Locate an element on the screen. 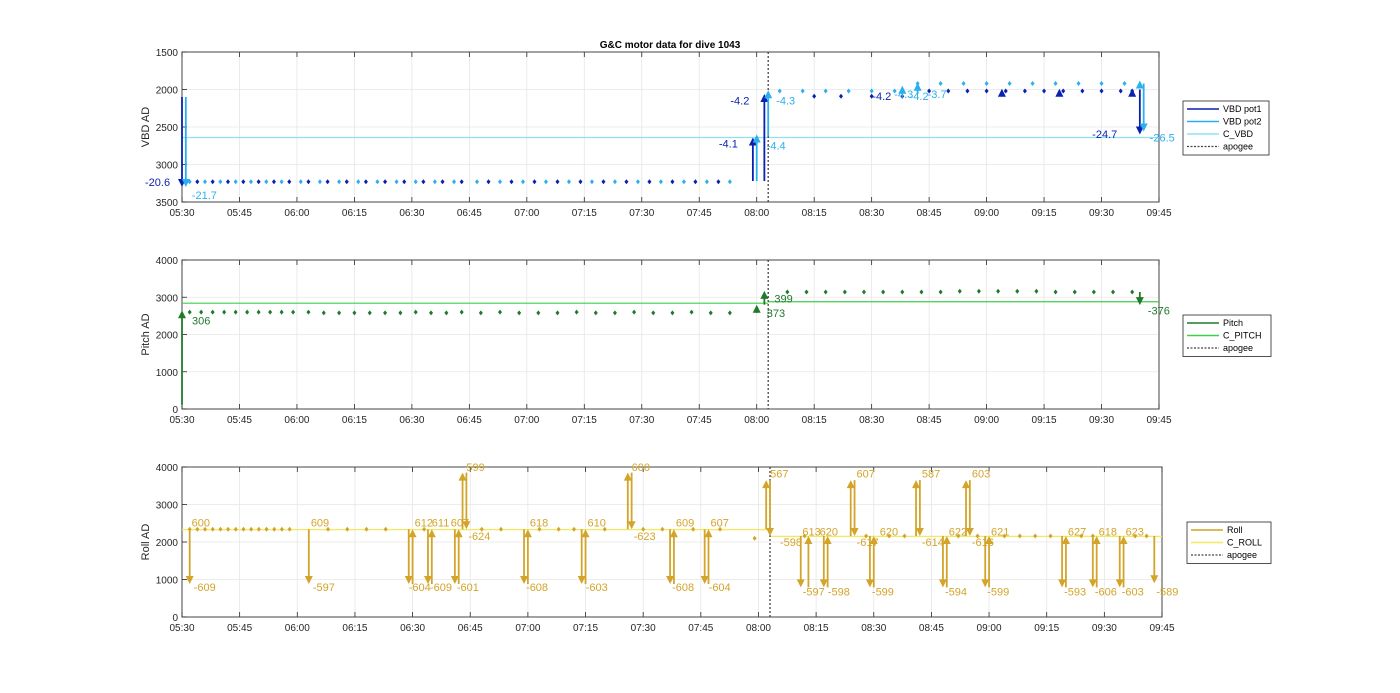  x-tick-label: 08:30 is located at coordinates (871, 213).